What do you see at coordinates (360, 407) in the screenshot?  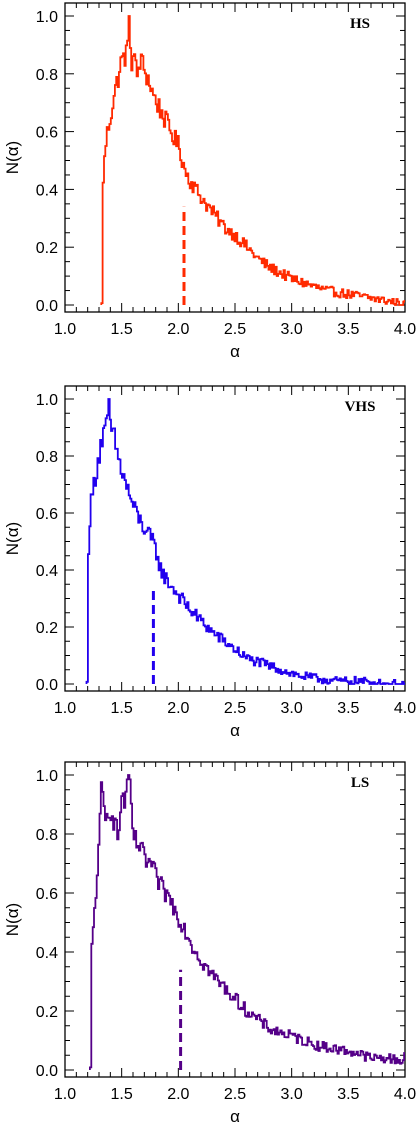 I see `panel-tag: VHS` at bounding box center [360, 407].